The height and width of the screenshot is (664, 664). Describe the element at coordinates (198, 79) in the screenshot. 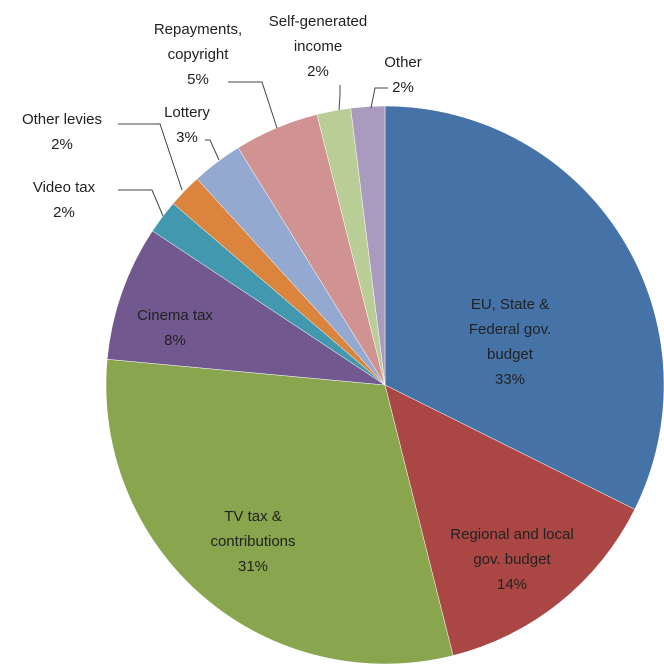

I see `value-label: 5%` at that location.